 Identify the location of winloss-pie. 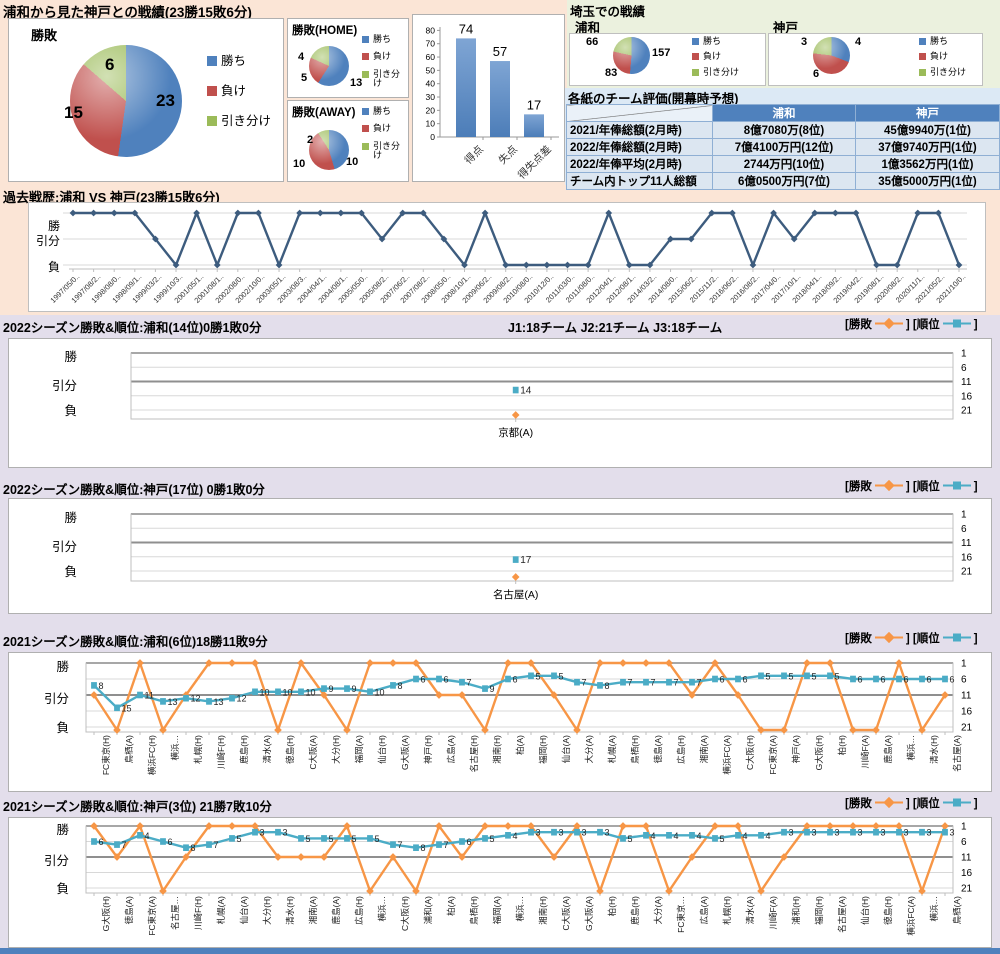
(126, 101).